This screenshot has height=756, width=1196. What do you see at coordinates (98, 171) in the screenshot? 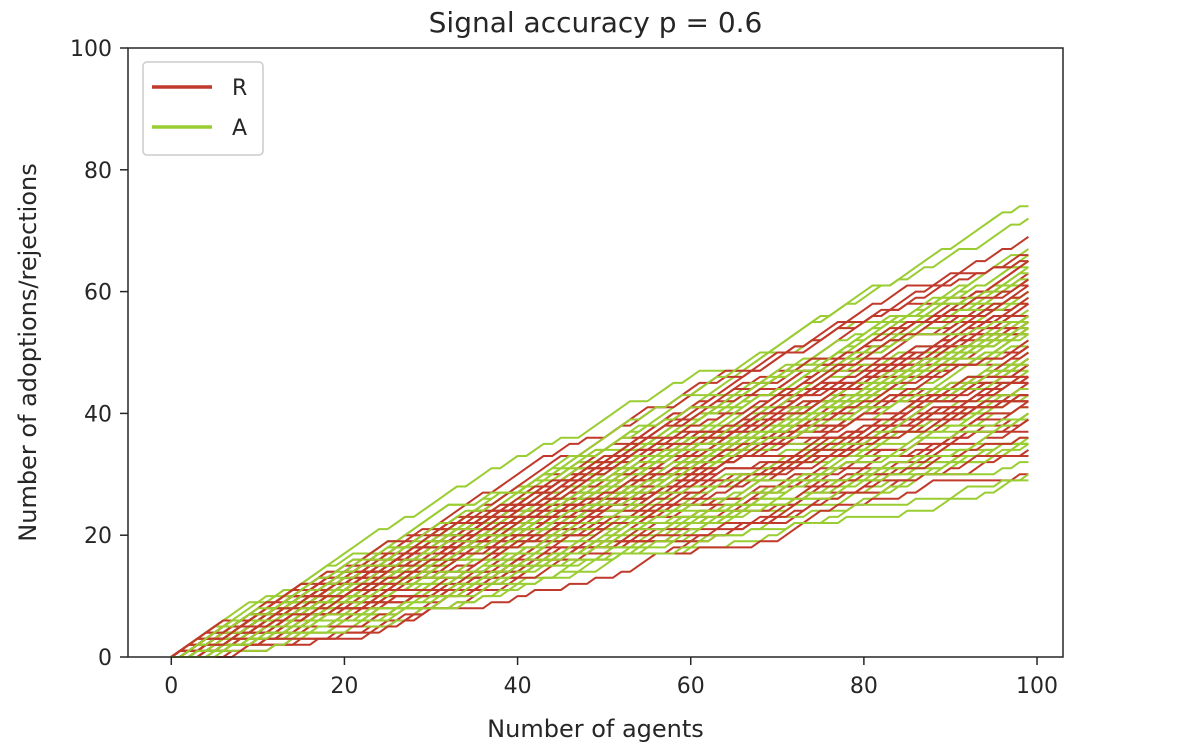
I see `y-tick-label: 80` at bounding box center [98, 171].